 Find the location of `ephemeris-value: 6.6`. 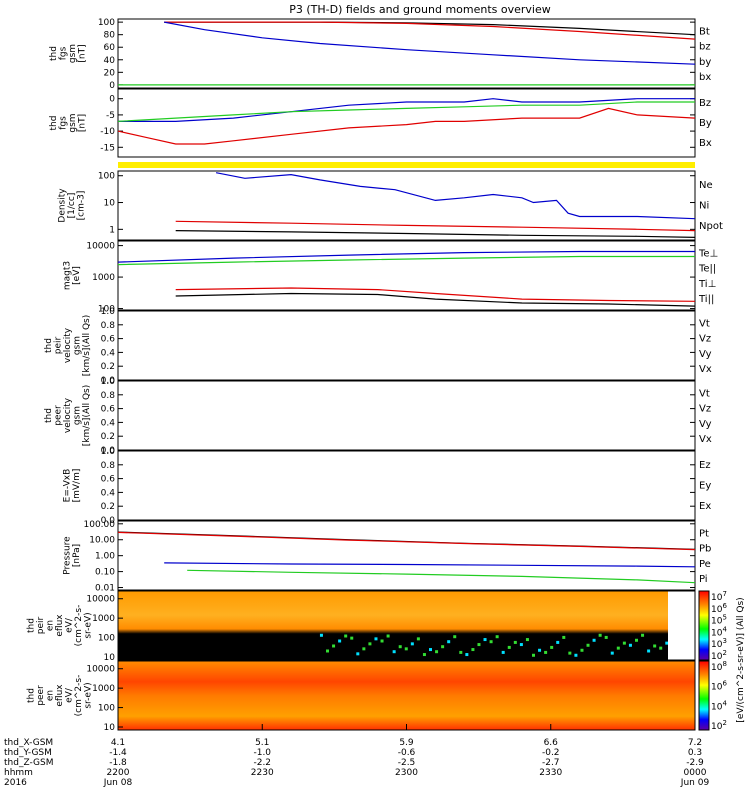

ephemeris-value: 6.6 is located at coordinates (551, 743).